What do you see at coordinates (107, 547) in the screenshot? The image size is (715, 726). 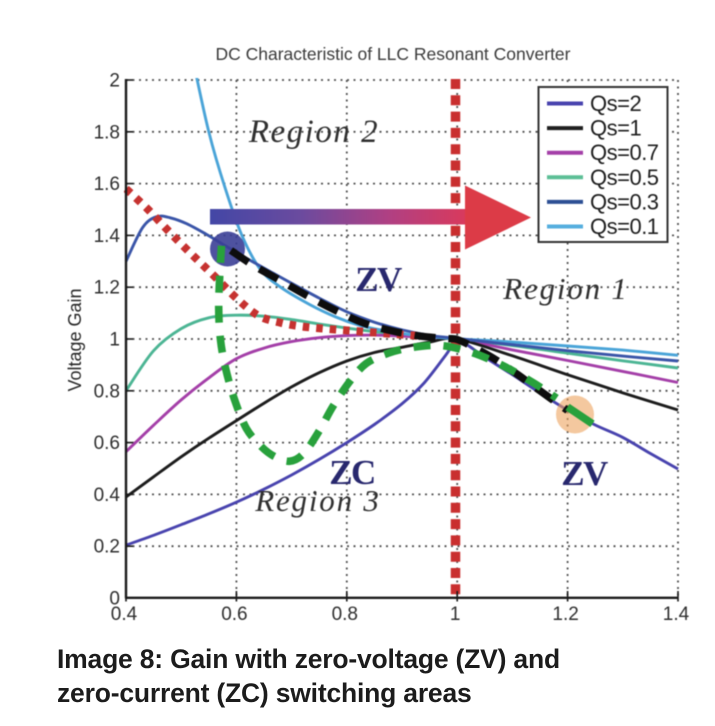 I see `svg-text: 0.2` at bounding box center [107, 547].